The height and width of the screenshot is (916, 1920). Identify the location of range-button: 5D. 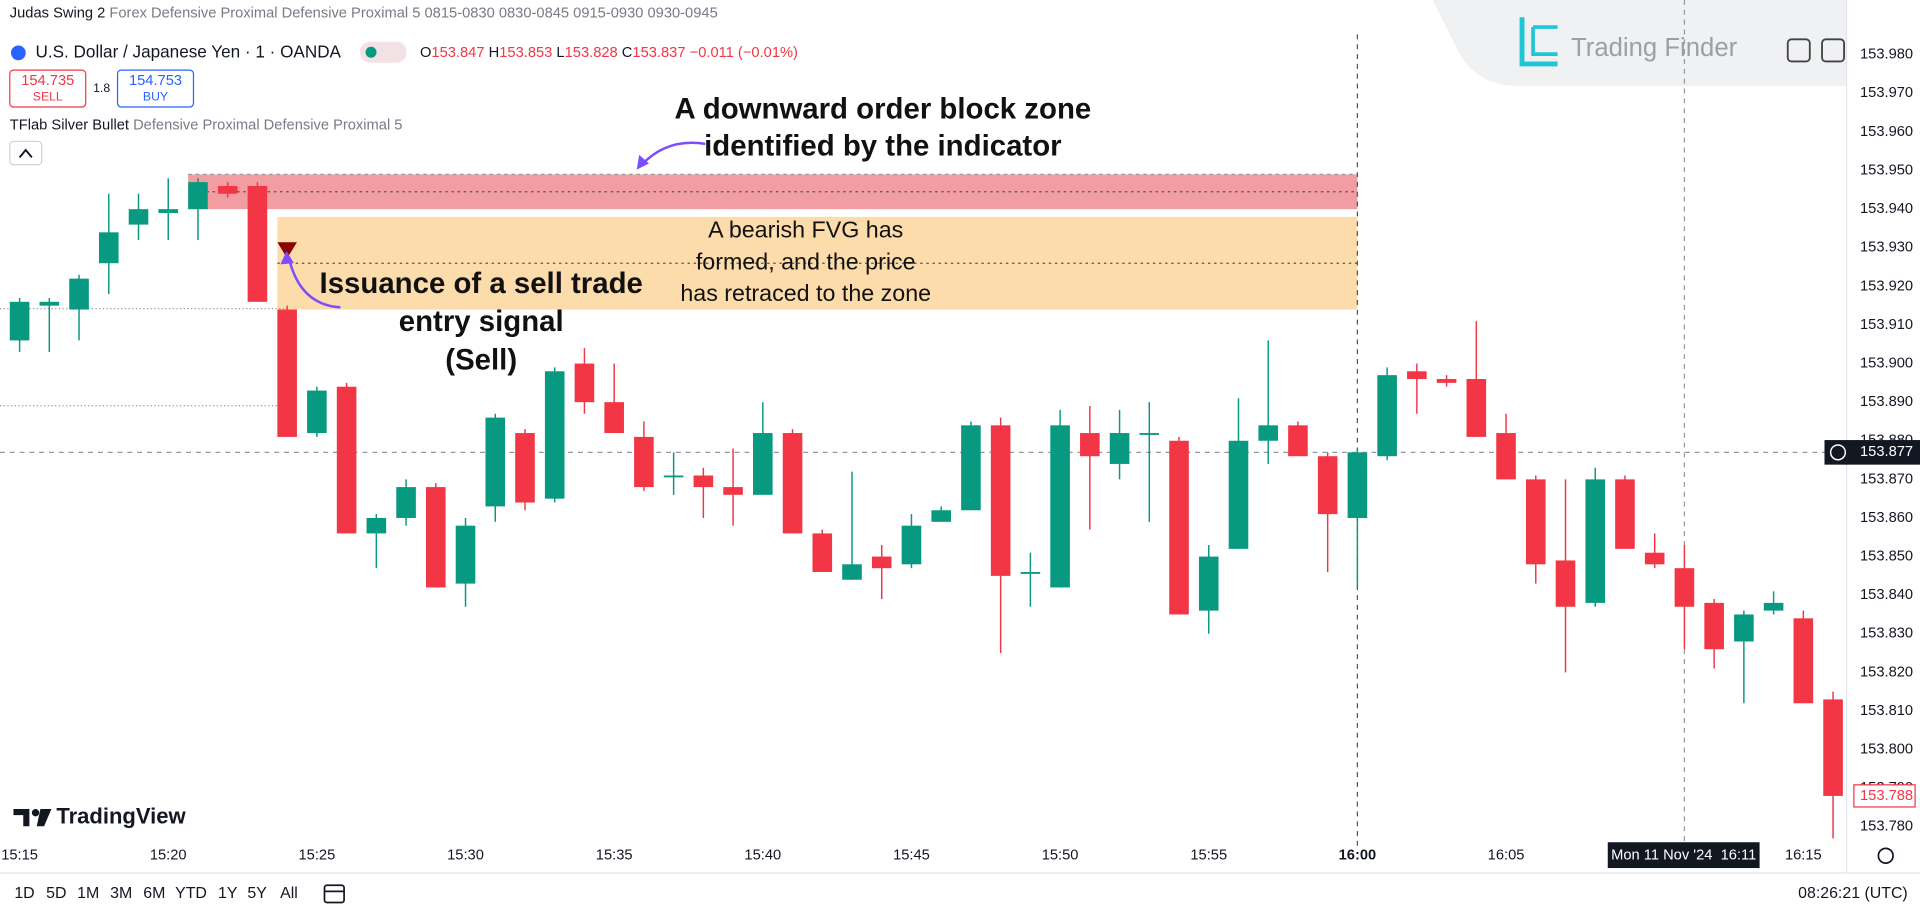
(56, 893).